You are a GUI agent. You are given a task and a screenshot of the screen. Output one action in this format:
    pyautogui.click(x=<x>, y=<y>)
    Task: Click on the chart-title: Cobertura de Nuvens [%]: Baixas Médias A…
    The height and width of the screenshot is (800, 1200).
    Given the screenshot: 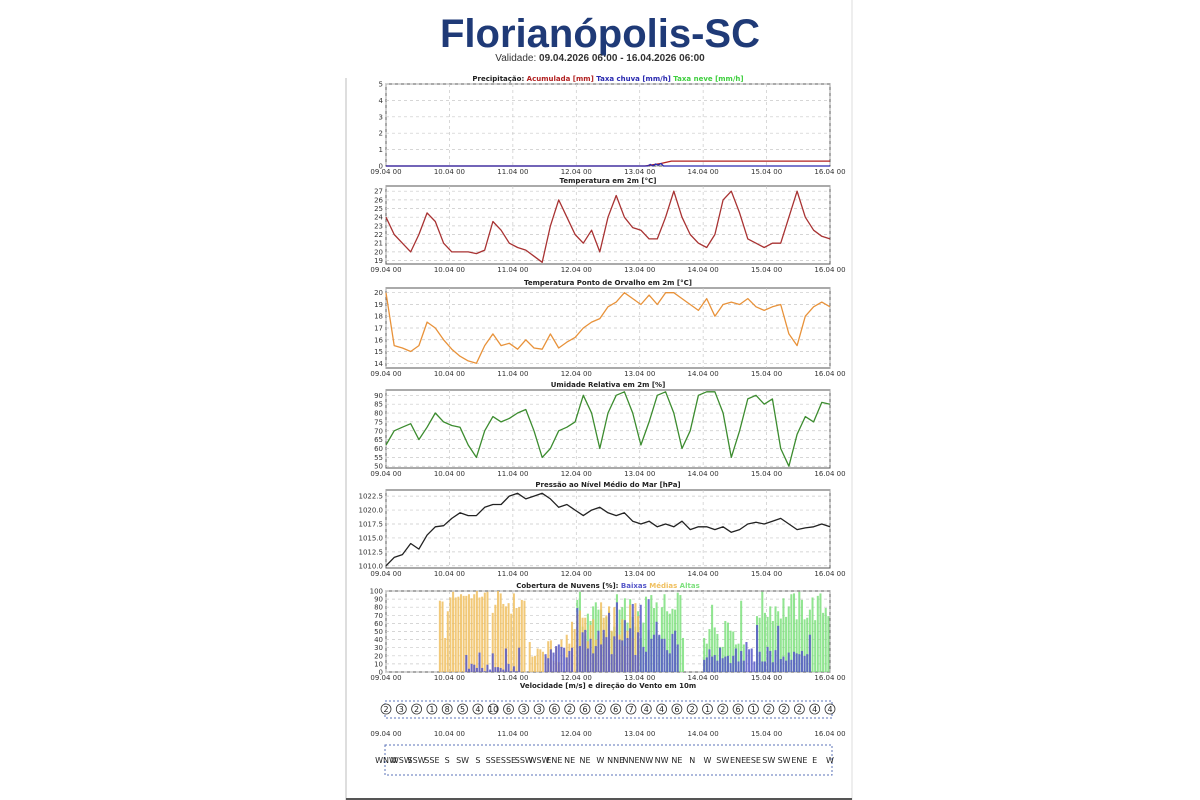 What is the action you would take?
    pyautogui.click(x=608, y=586)
    